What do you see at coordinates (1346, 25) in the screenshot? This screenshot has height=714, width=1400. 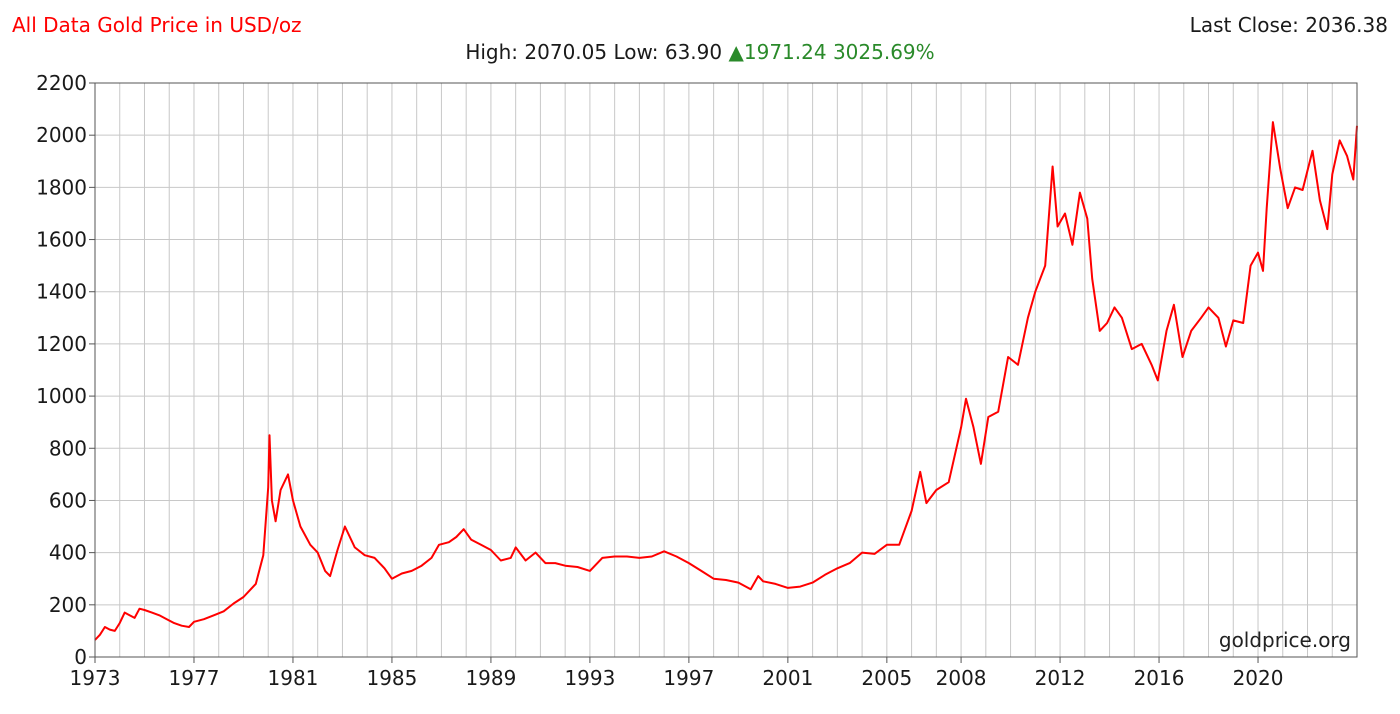 I see `last-close-value: 2036.38` at bounding box center [1346, 25].